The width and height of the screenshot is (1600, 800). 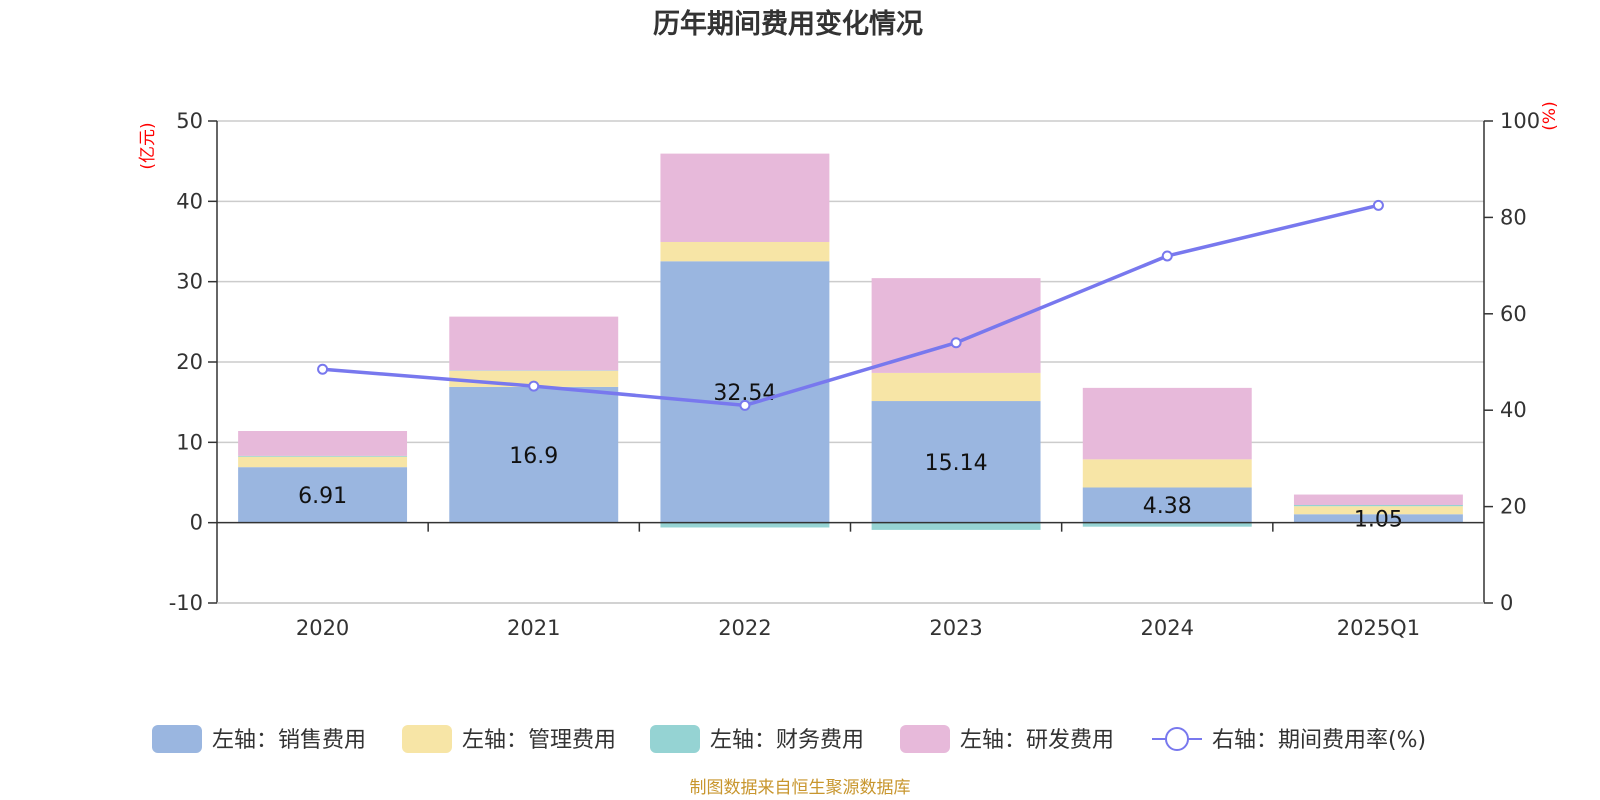 What do you see at coordinates (1513, 410) in the screenshot?
I see `right-axis-tick-label: 40` at bounding box center [1513, 410].